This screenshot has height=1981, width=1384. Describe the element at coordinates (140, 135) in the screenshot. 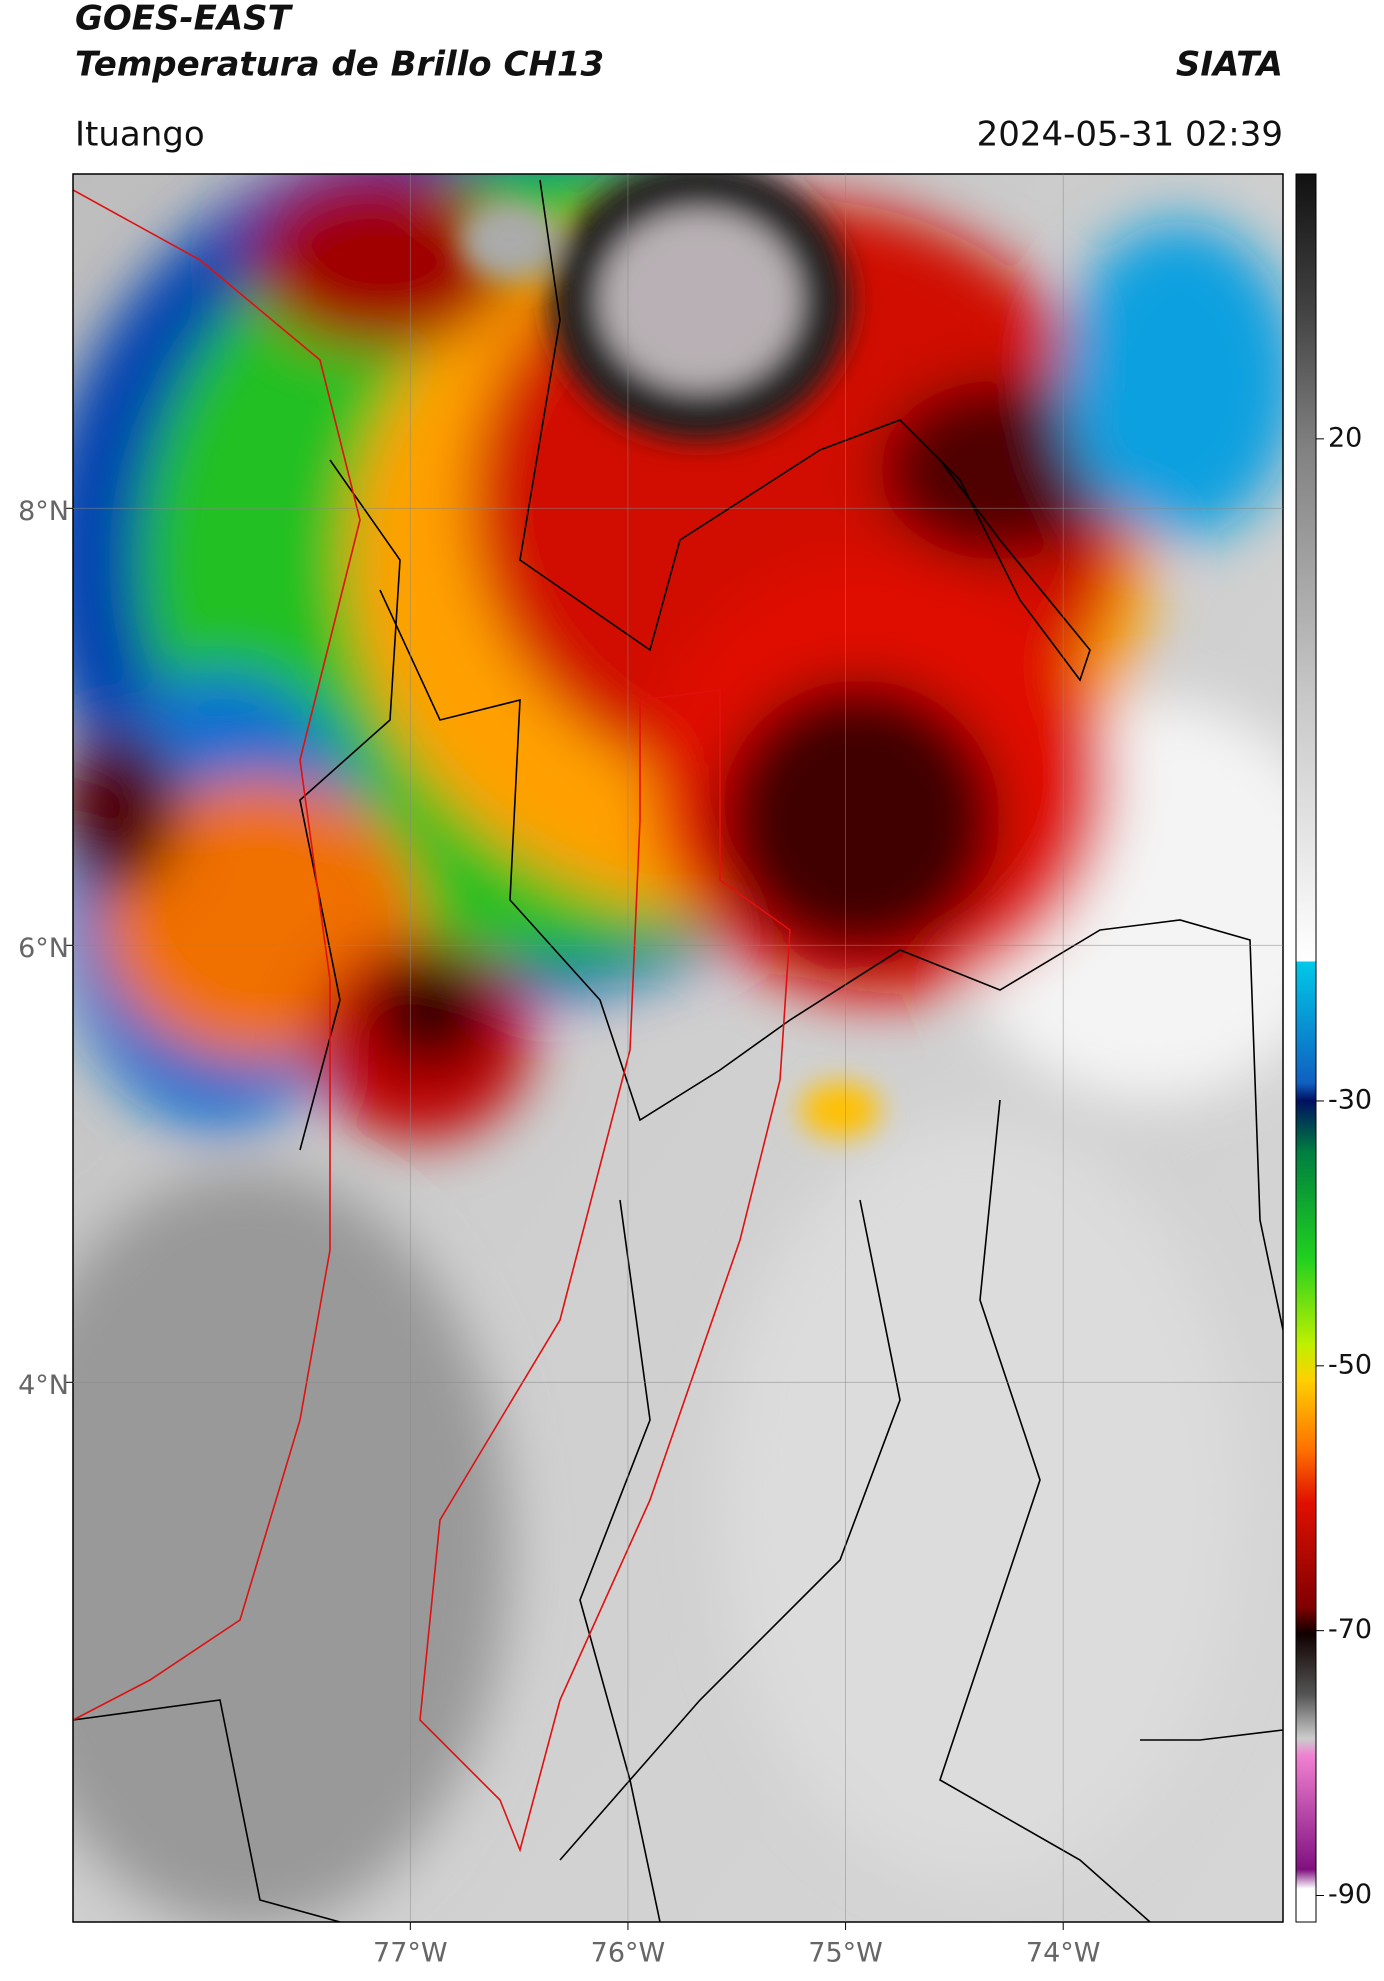

I see `location: Ituango` at that location.